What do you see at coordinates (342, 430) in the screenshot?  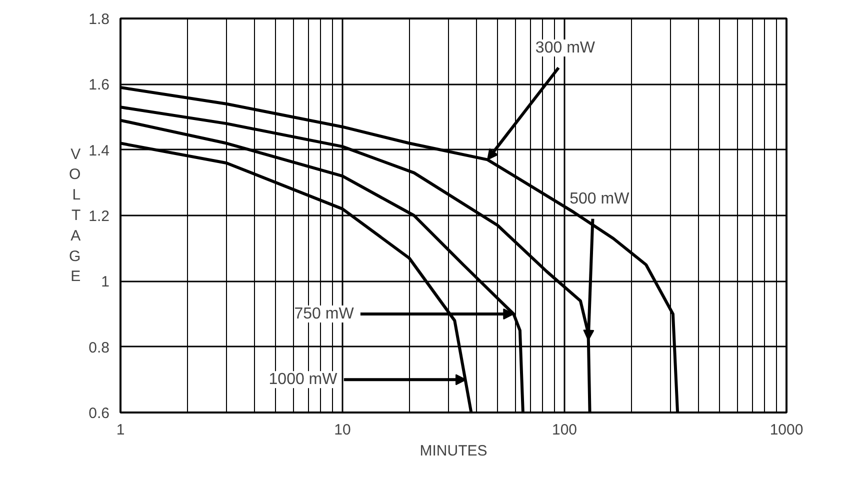 I see `x-tick-label: 10` at bounding box center [342, 430].